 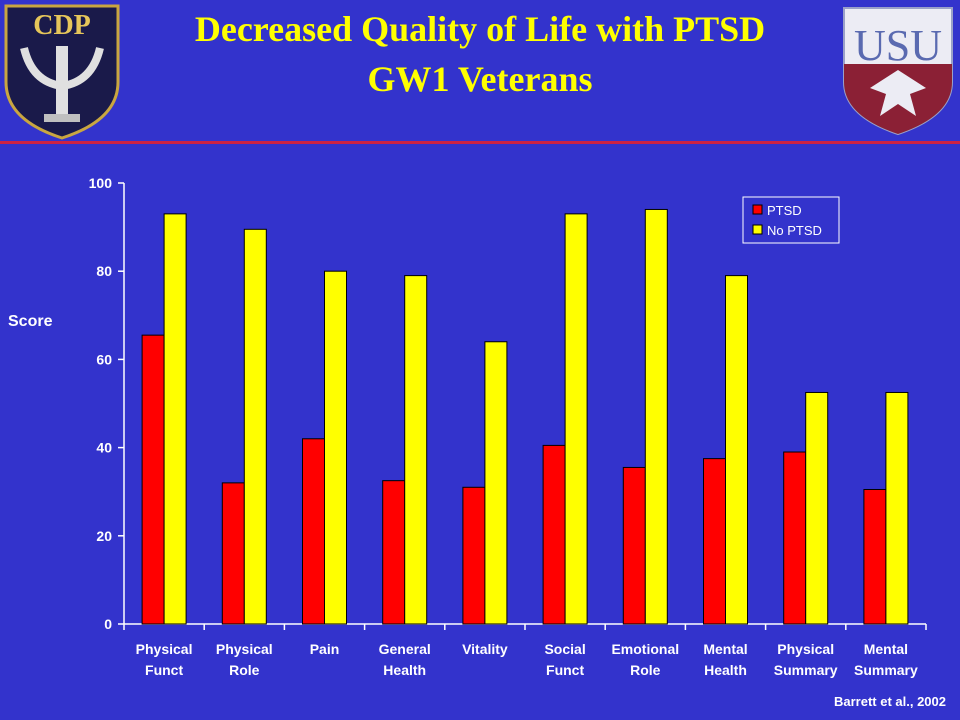 I want to click on y-tick-label: 20, so click(x=104, y=536).